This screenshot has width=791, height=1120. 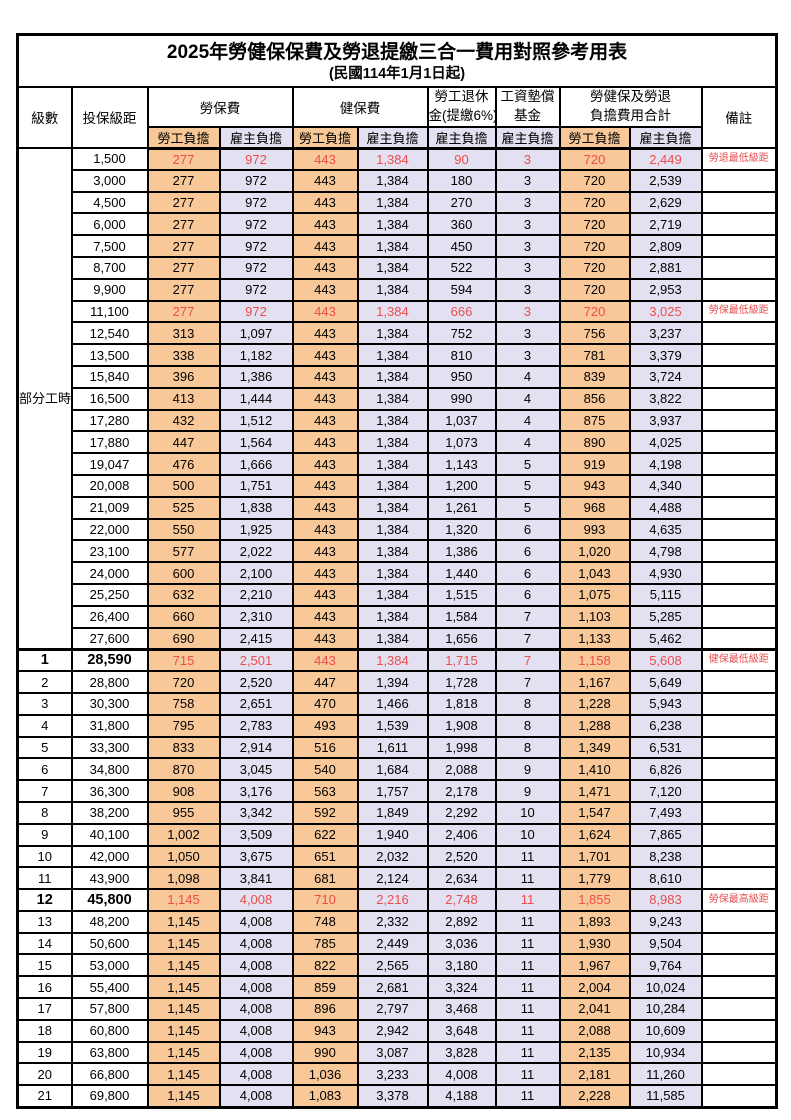 I want to click on total-employee-cell: 968, so click(x=594, y=507).